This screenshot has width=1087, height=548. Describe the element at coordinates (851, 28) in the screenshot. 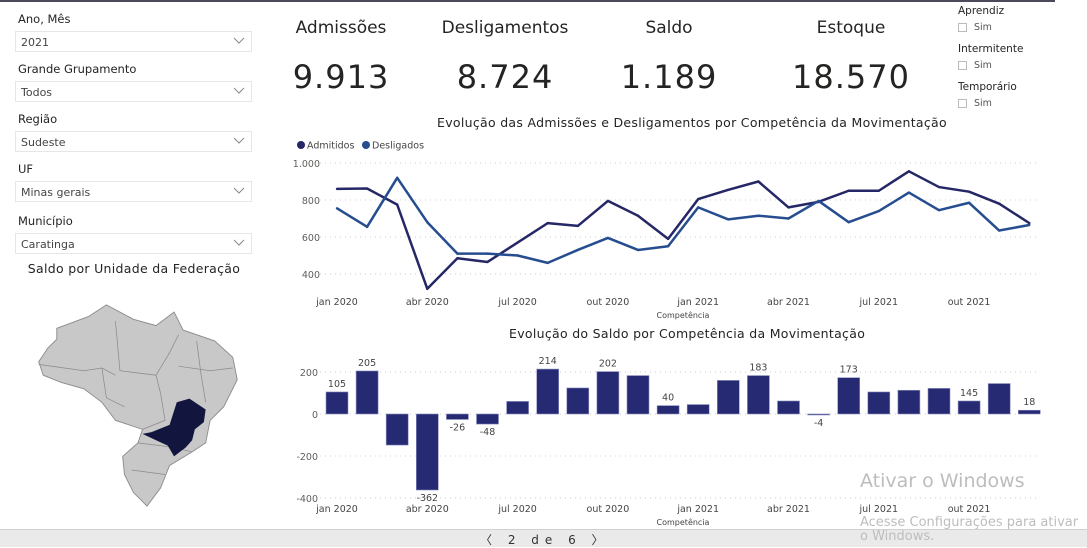

I see `kpi-label: Estoque` at that location.